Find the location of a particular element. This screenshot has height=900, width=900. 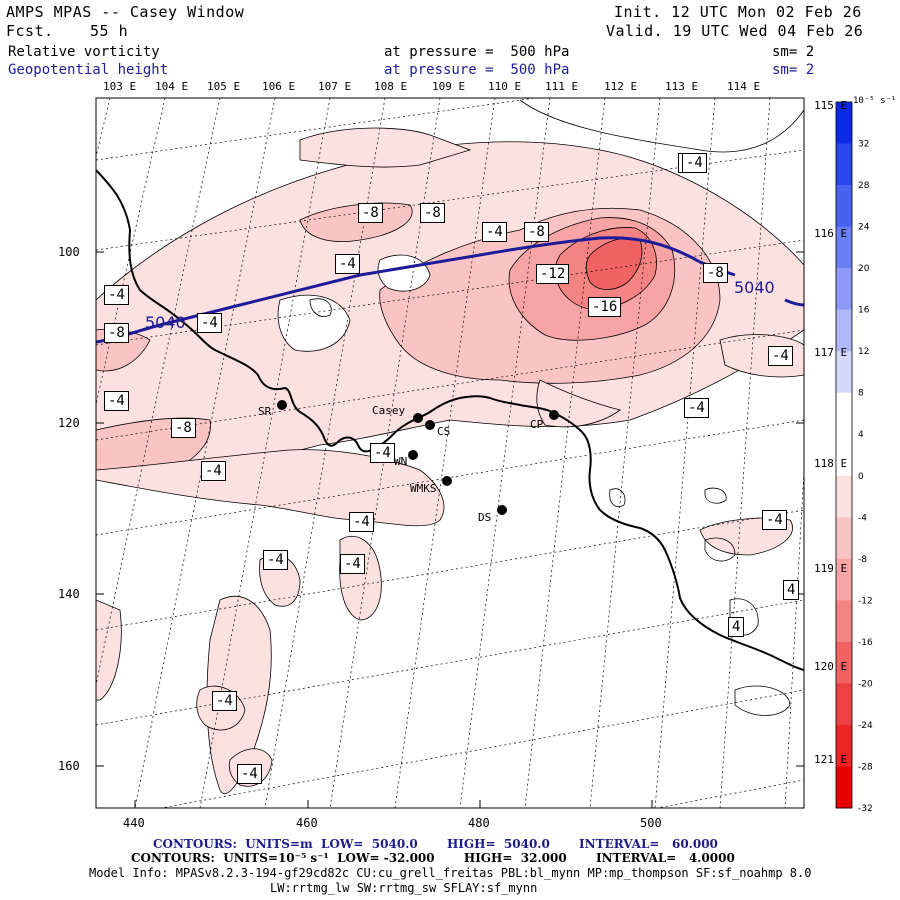

y-tick-label: 100 is located at coordinates (69, 252).